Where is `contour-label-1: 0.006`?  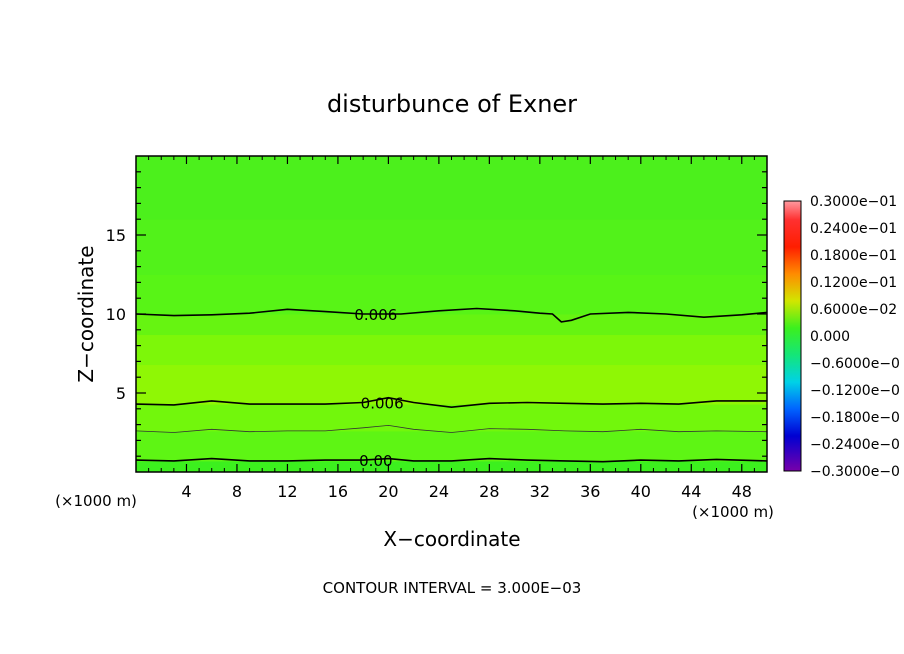
contour-label-1: 0.006 is located at coordinates (382, 403).